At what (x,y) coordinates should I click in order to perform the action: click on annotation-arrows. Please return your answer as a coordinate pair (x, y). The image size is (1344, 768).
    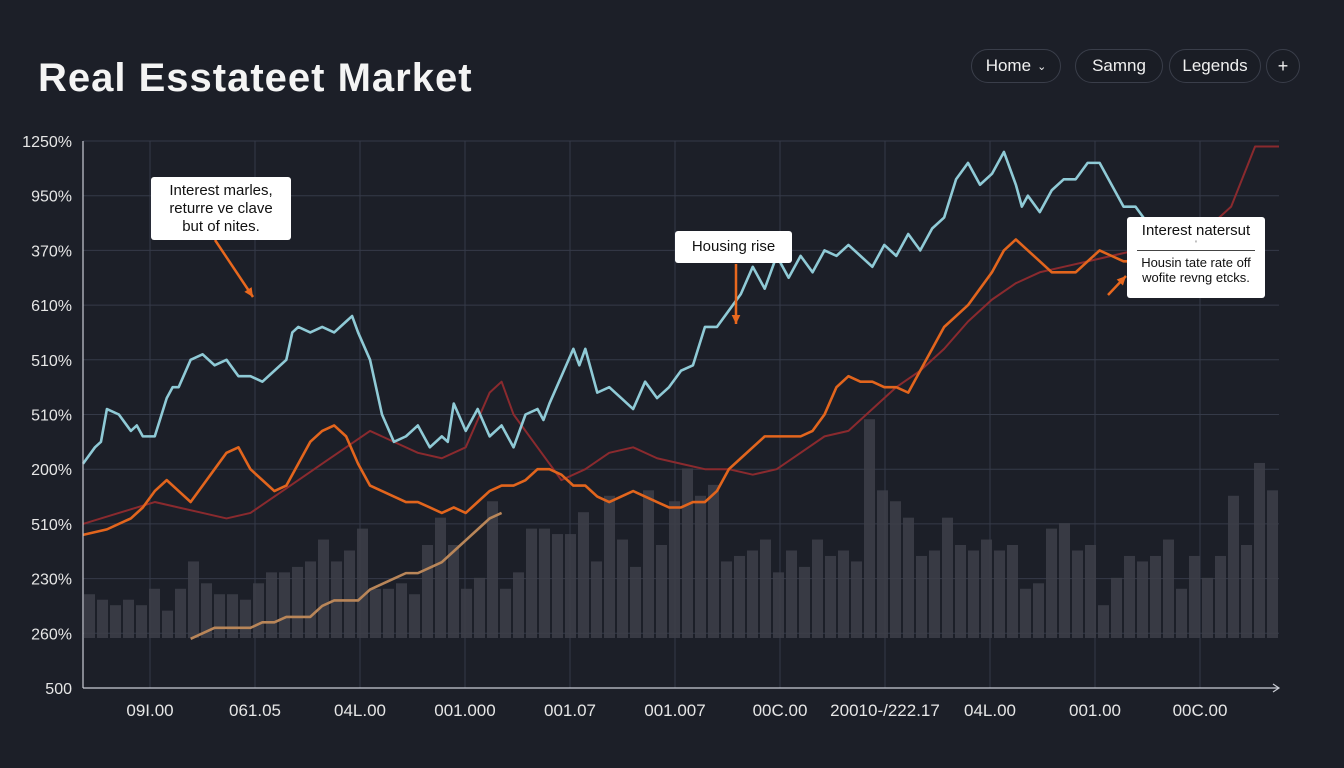
    Looking at the image, I should click on (670, 281).